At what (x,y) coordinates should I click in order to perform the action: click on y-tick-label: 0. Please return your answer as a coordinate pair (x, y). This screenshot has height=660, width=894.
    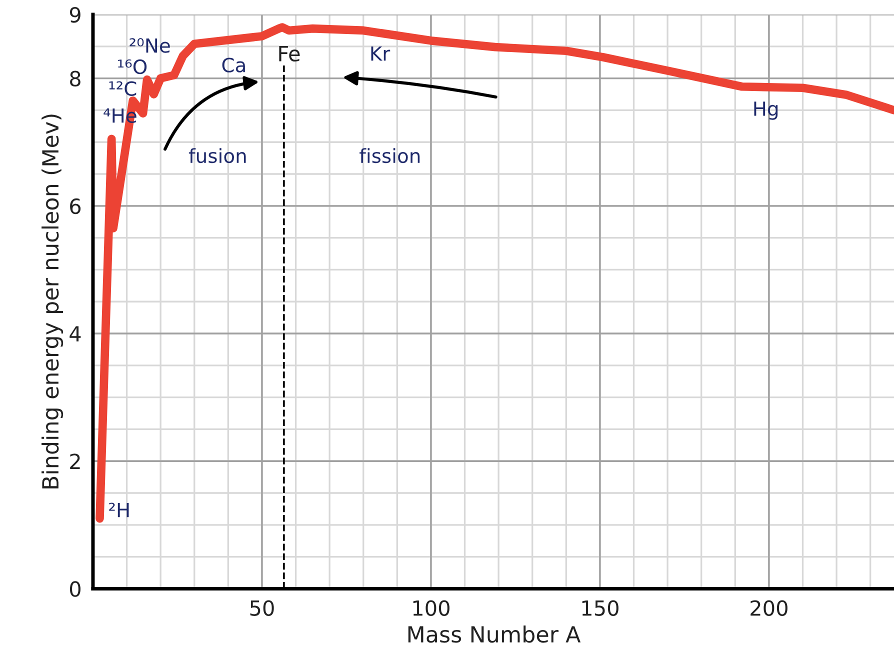
    Looking at the image, I should click on (75, 589).